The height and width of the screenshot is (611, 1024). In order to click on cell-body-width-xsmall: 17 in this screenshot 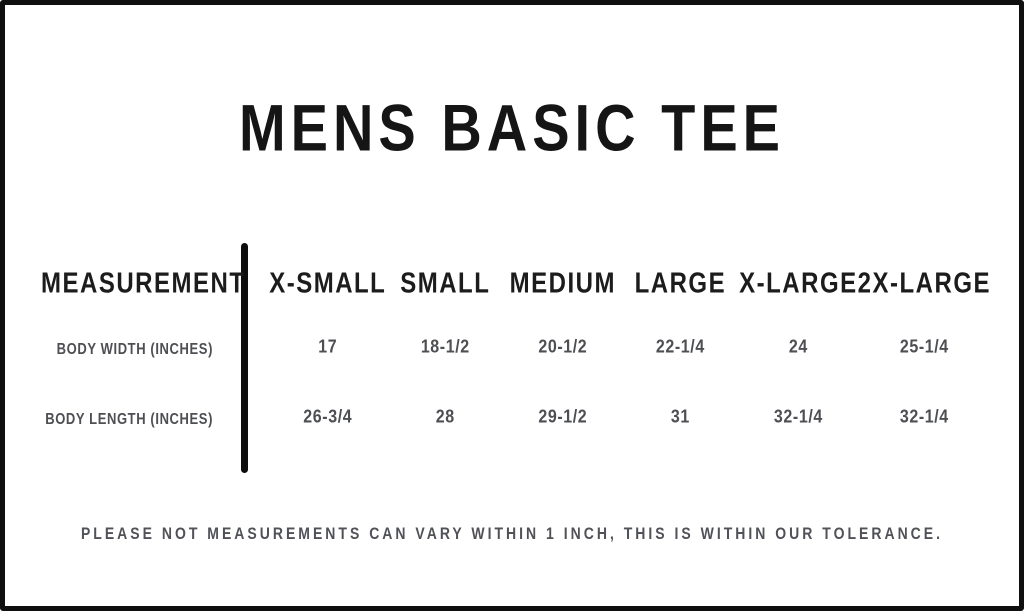, I will do `click(328, 347)`.